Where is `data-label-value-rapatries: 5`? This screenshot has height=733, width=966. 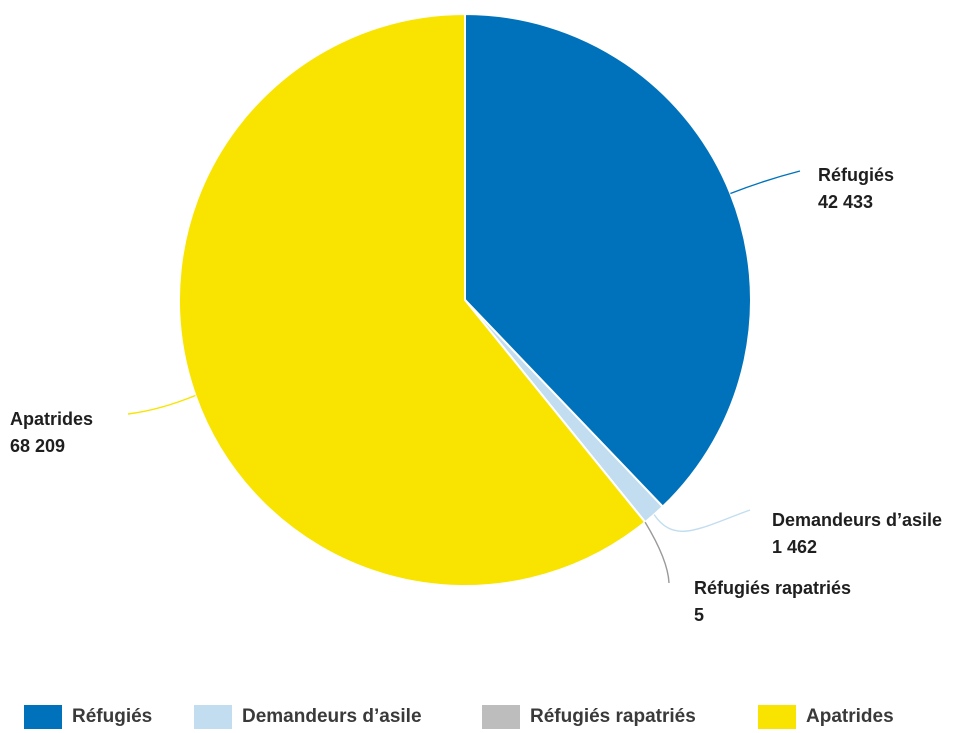 data-label-value-rapatries: 5 is located at coordinates (699, 615).